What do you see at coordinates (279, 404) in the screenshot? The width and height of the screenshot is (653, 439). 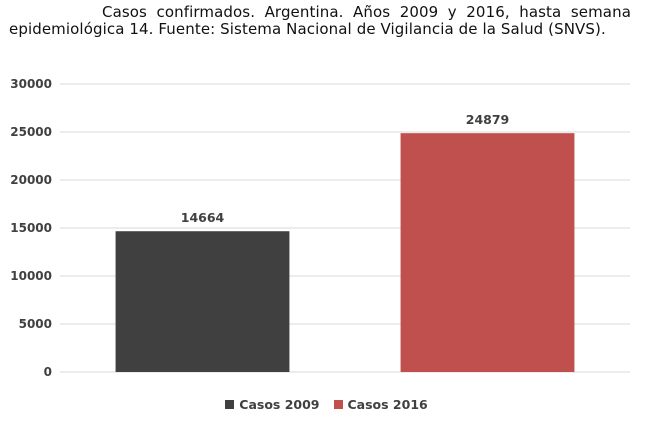 I see `legend-label-2009: Casos 2009` at bounding box center [279, 404].